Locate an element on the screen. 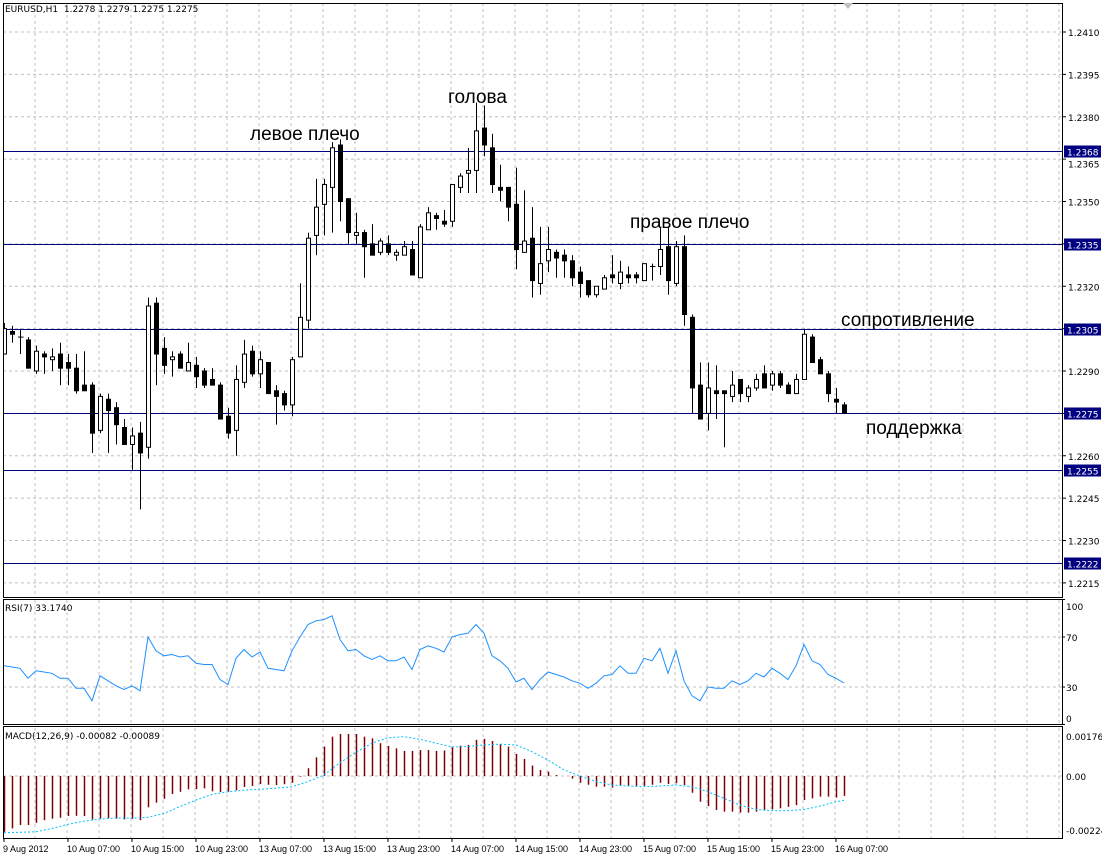 This screenshot has height=855, width=1102. annotation-support: поддержка is located at coordinates (914, 428).